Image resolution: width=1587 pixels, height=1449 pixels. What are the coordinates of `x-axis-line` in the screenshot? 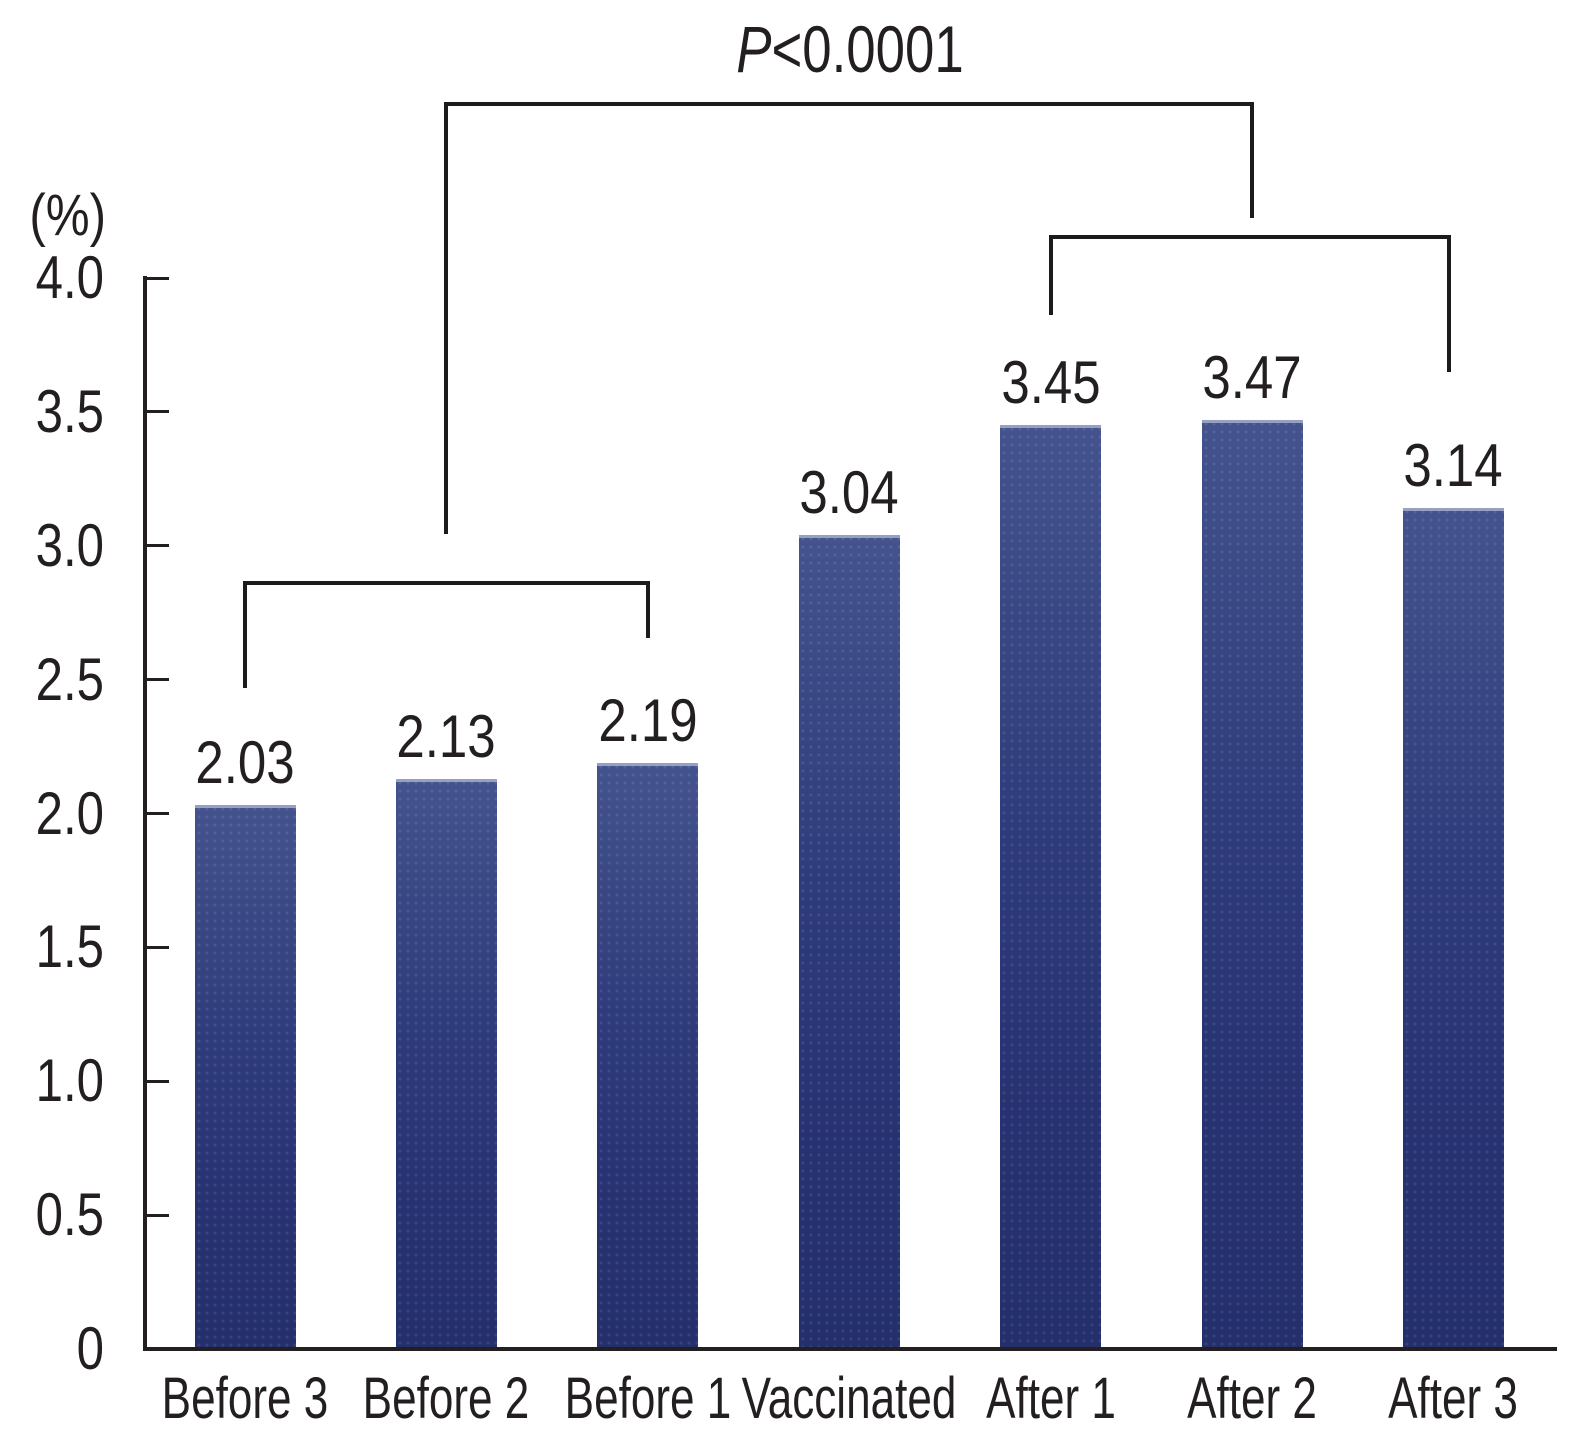 It's located at (850, 1349).